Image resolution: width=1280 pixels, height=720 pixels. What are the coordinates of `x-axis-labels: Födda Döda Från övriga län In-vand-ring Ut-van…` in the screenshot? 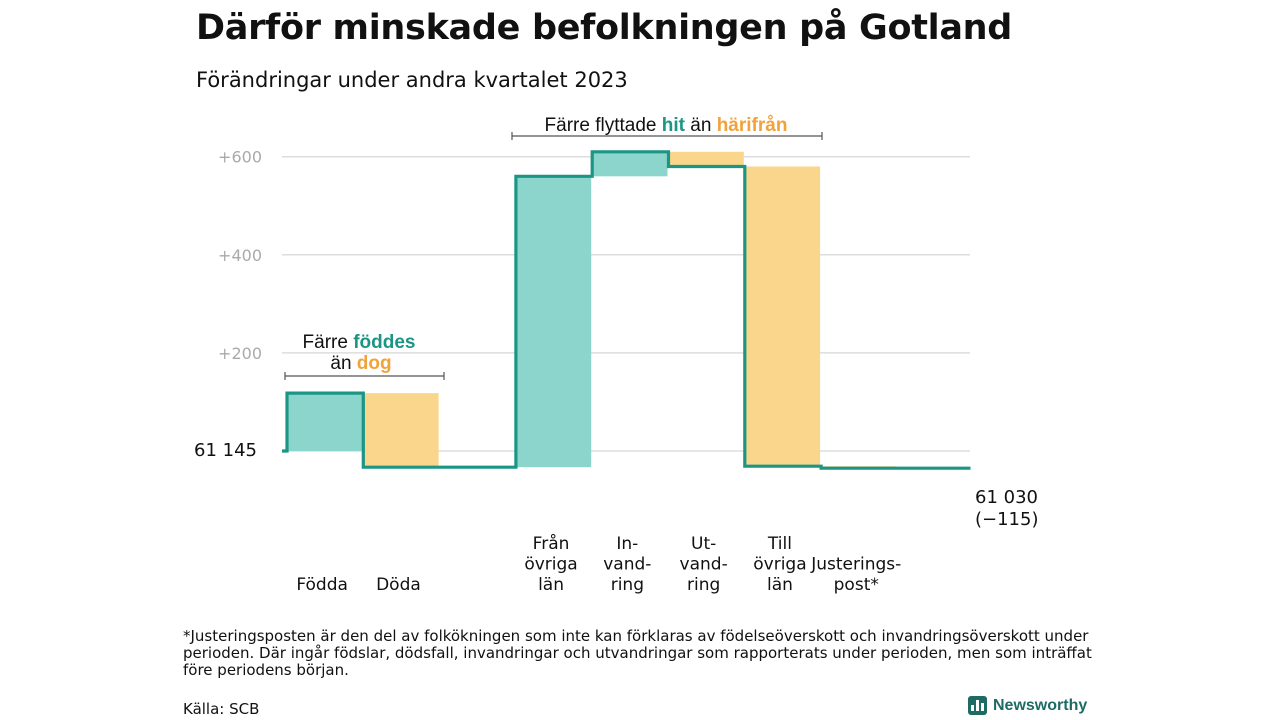 It's located at (598, 564).